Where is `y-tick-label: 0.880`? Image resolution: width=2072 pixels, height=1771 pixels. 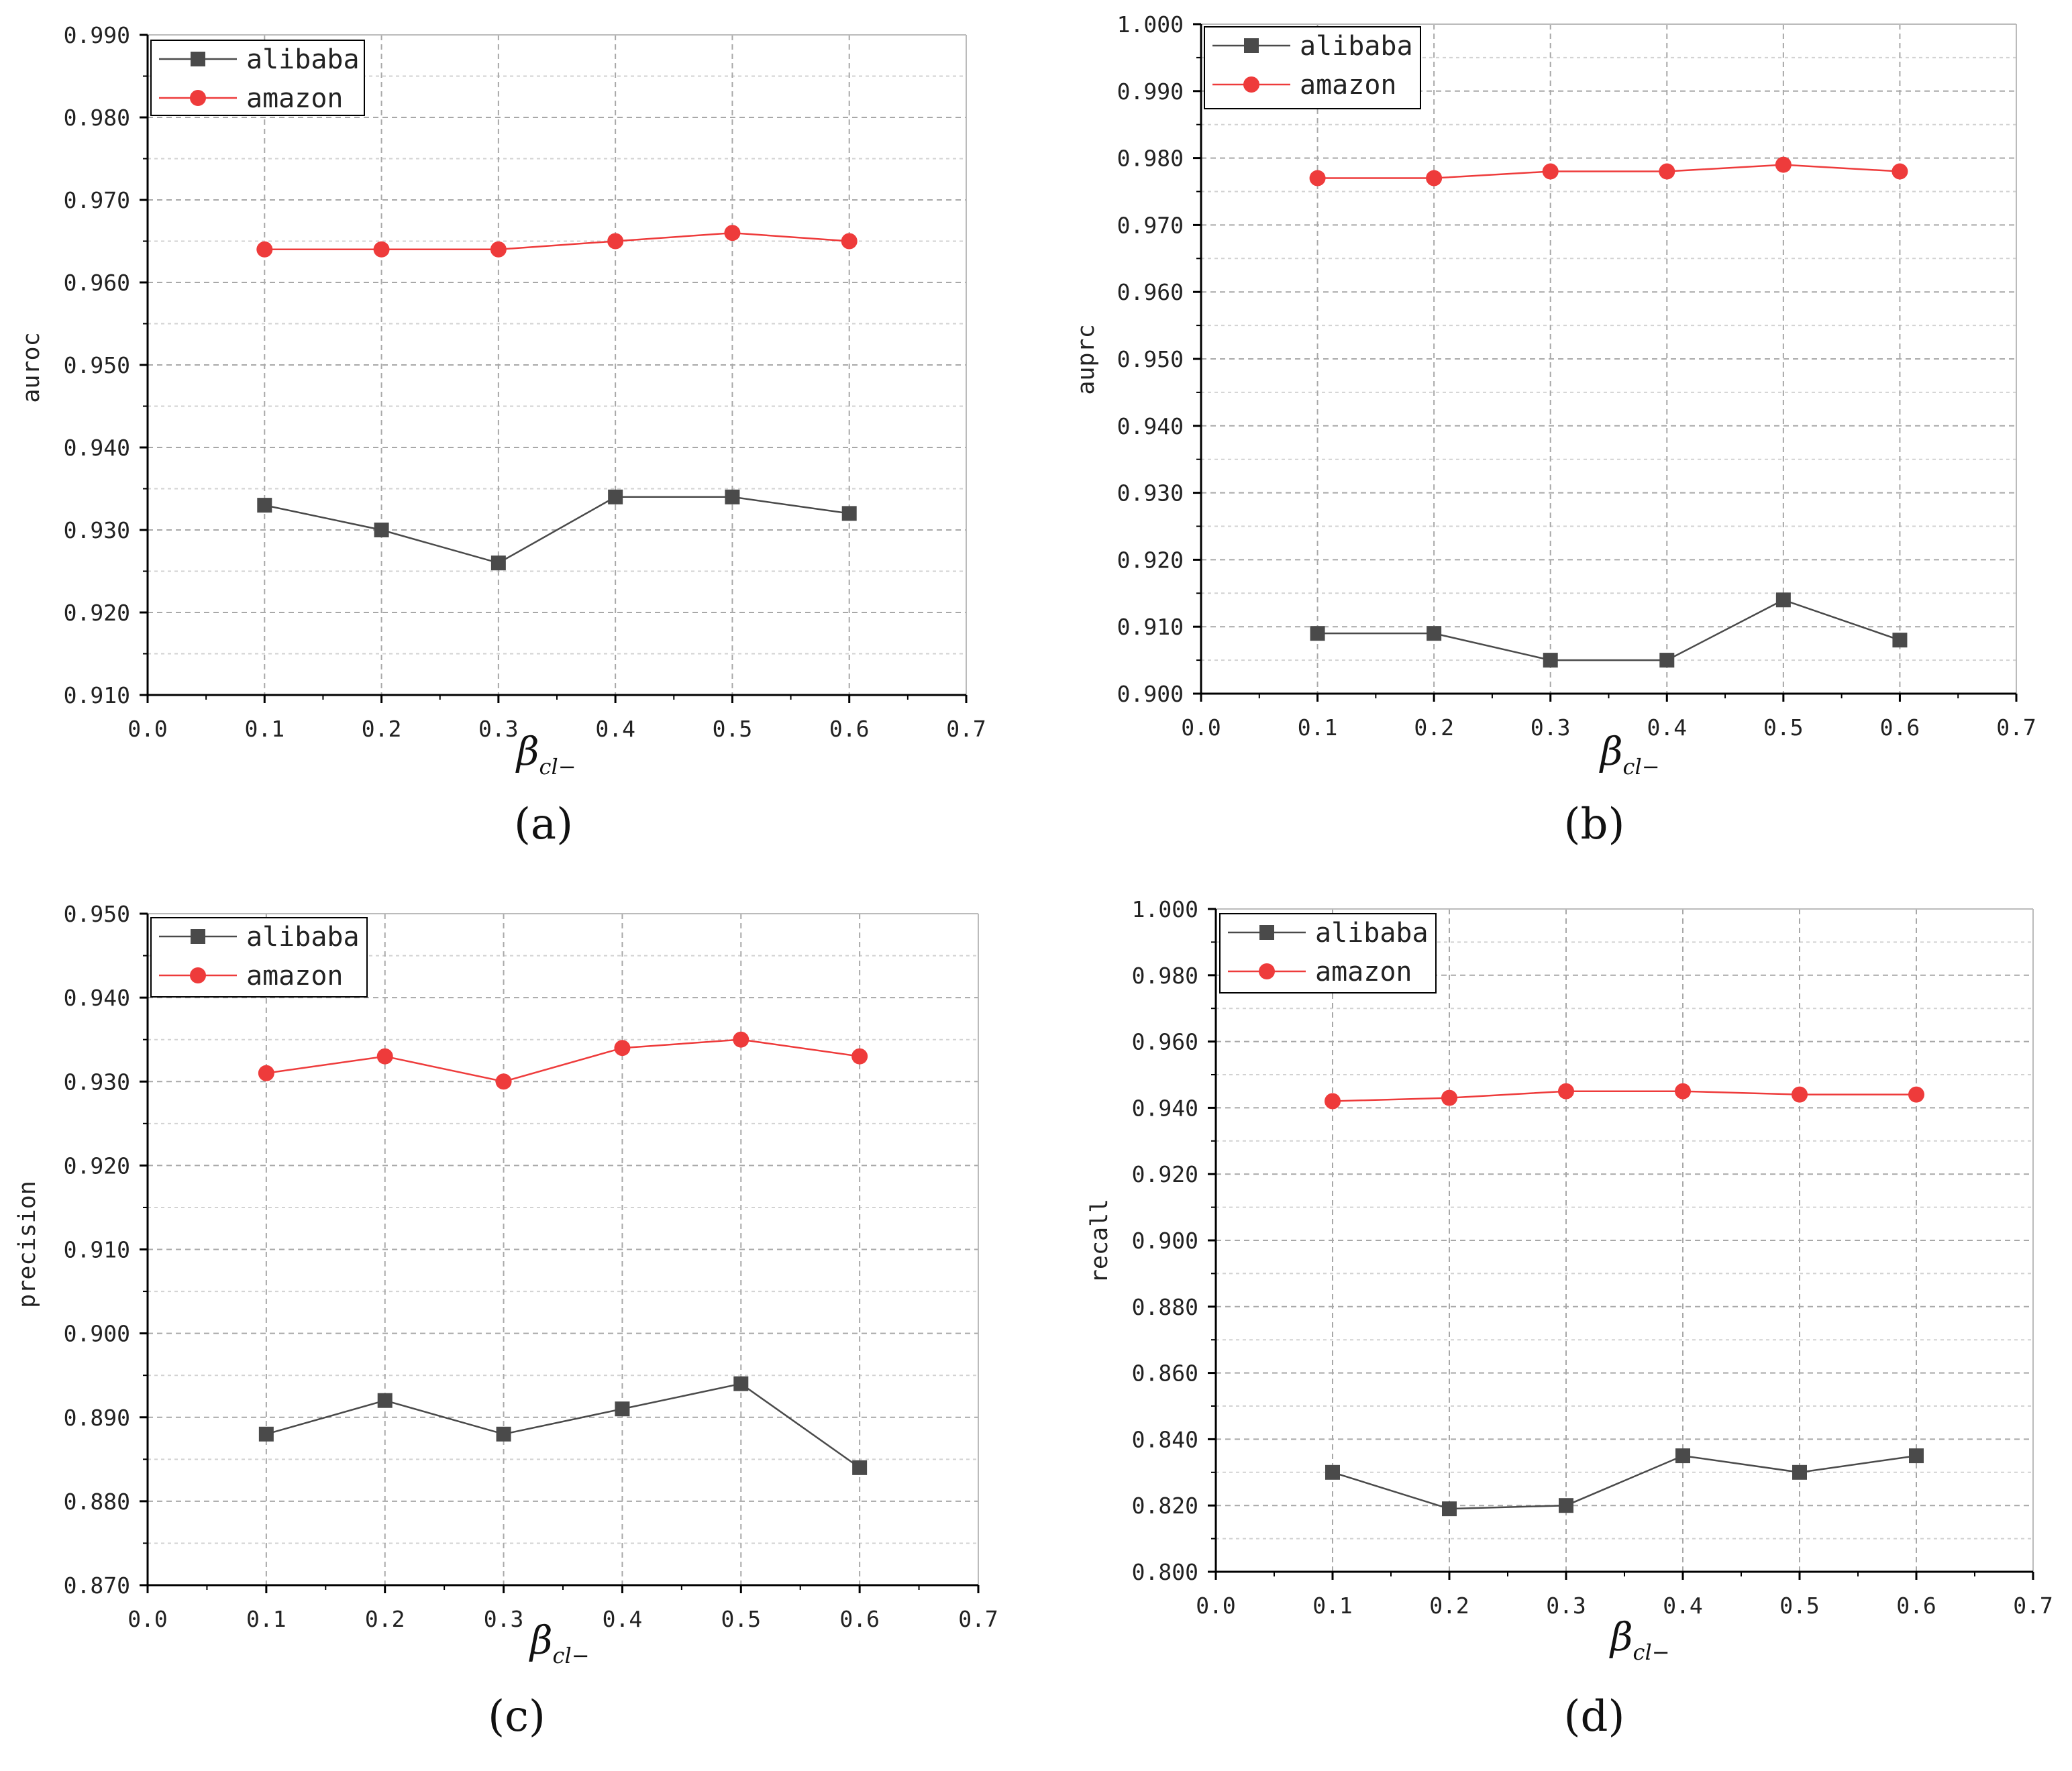
y-tick-label: 0.880 is located at coordinates (1165, 1307).